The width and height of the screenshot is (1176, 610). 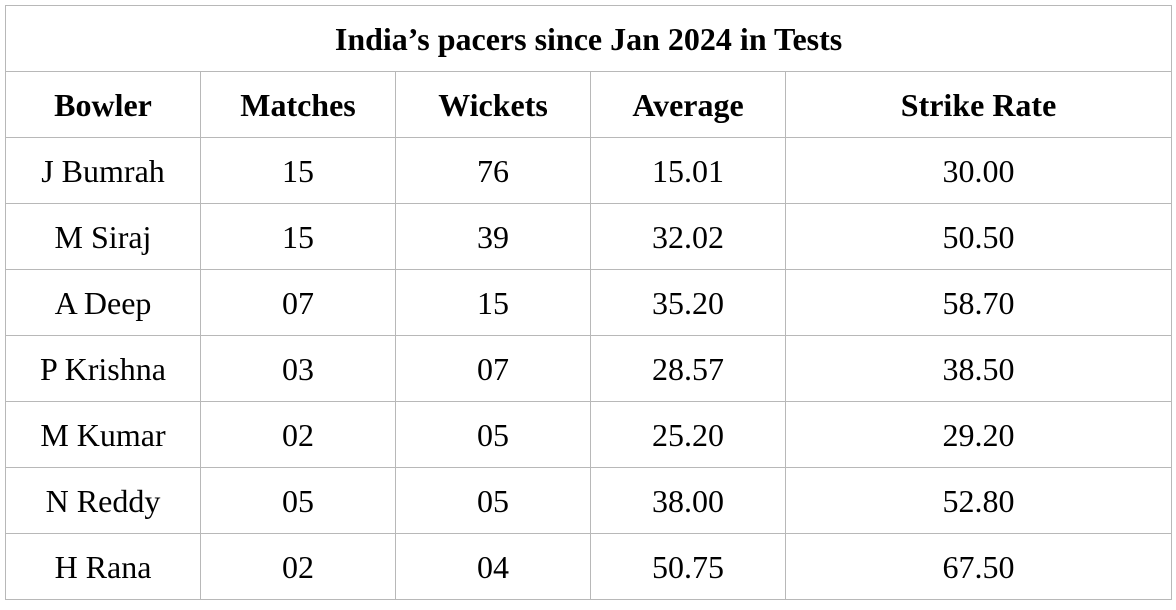 What do you see at coordinates (298, 368) in the screenshot?
I see `cell-matches: 03` at bounding box center [298, 368].